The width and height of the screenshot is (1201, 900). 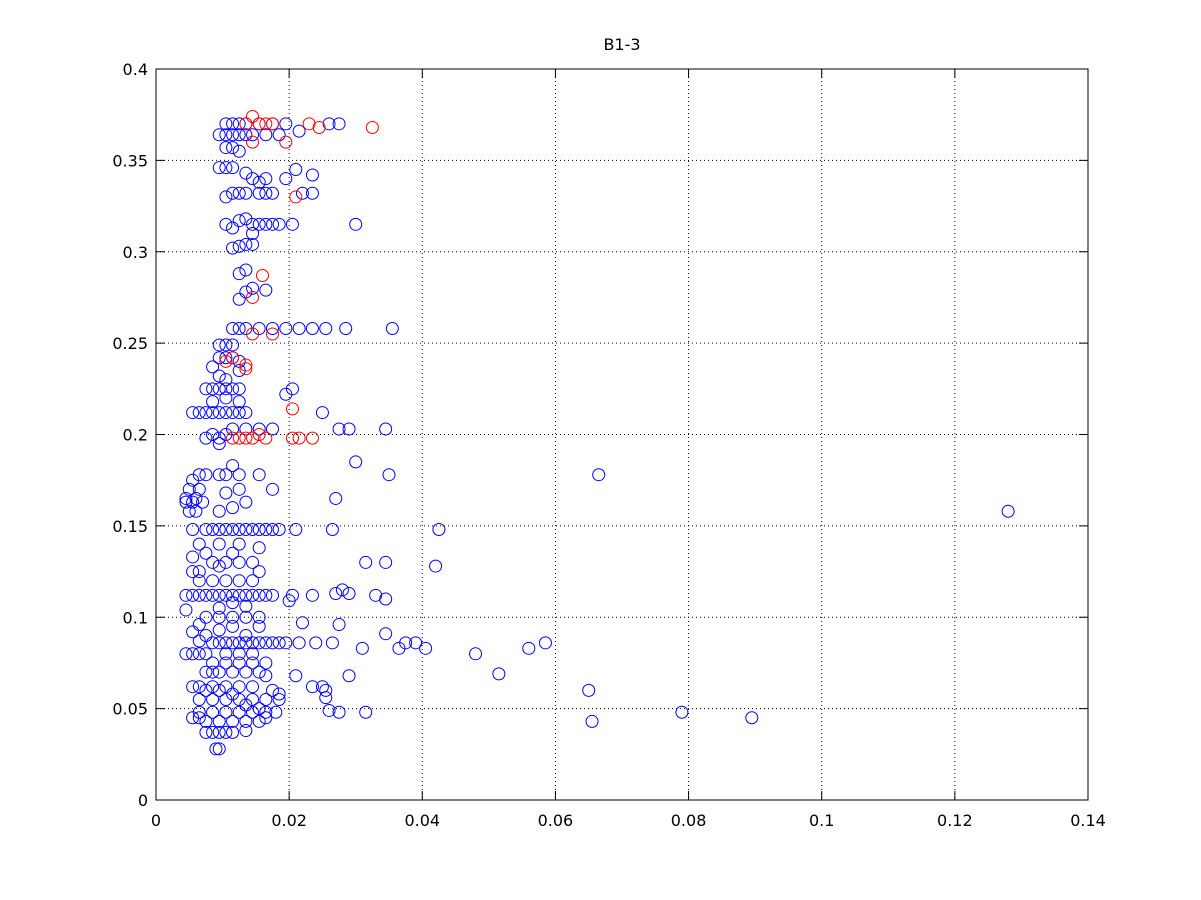 What do you see at coordinates (422, 820) in the screenshot?
I see `x-tick-label: 0.04` at bounding box center [422, 820].